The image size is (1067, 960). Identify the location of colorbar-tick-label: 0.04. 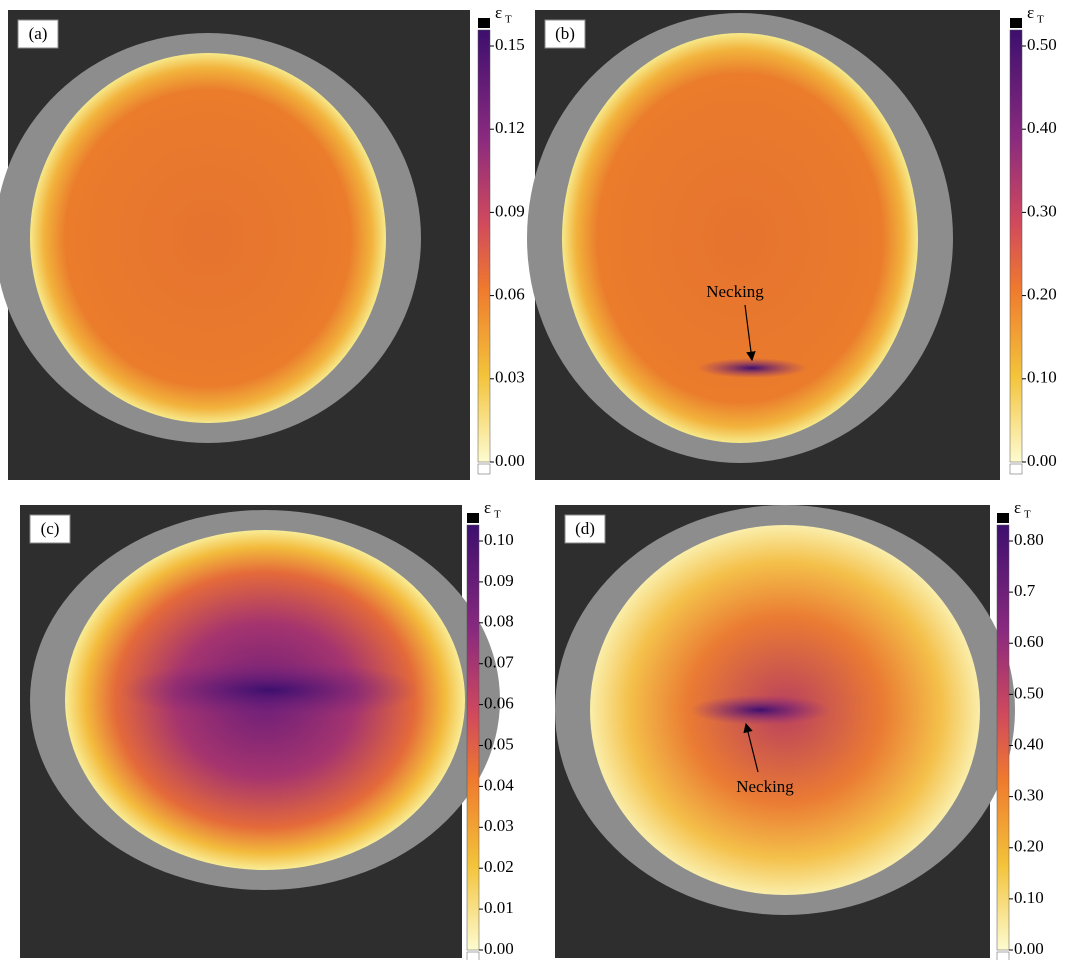
(499, 784).